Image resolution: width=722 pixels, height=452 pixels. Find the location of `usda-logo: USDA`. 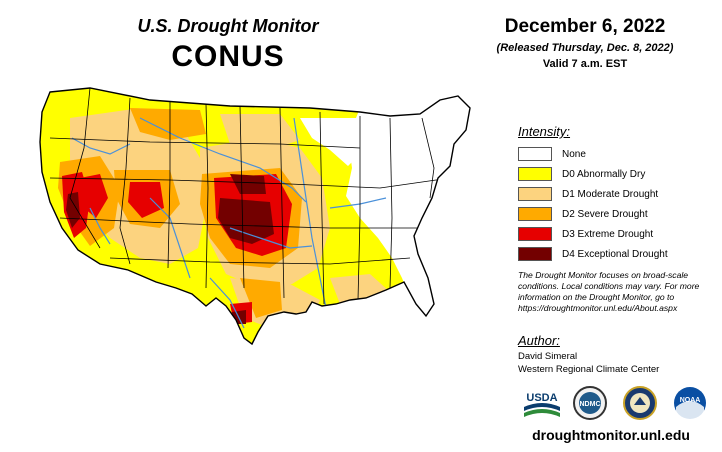

usda-logo: USDA is located at coordinates (542, 403).